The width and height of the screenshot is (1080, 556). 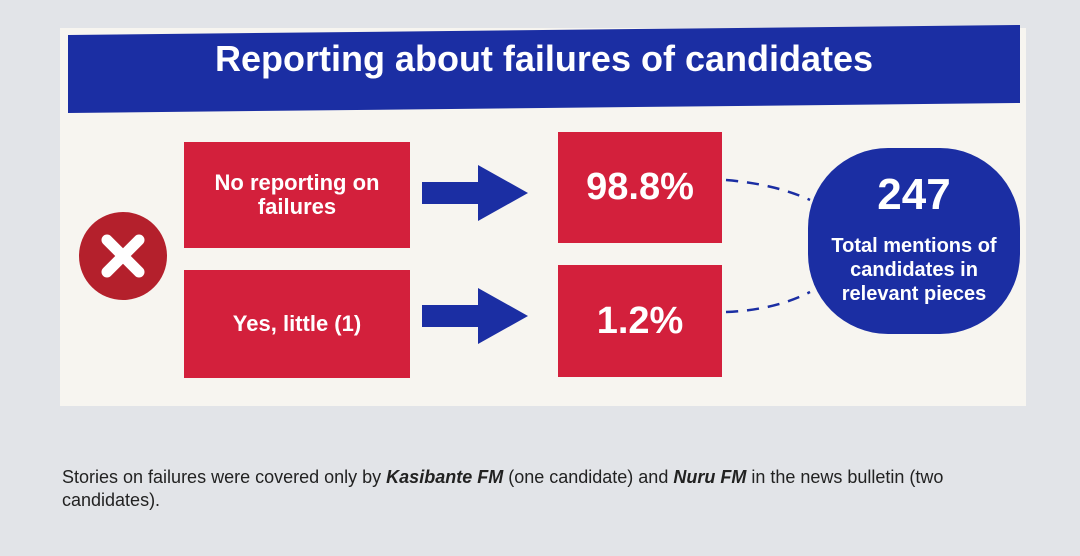 I want to click on row-value: 1.2%, so click(x=640, y=321).